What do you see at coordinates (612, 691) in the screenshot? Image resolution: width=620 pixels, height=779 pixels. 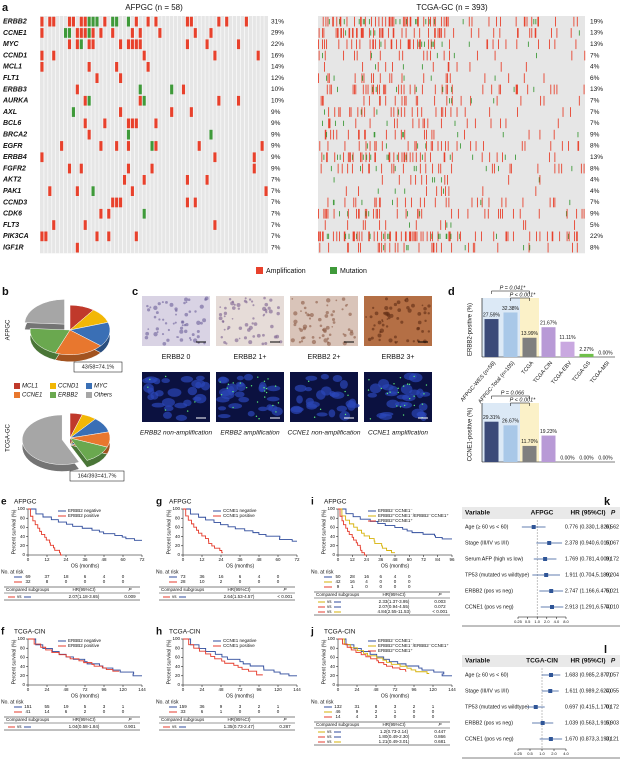 I see `p-value: 0.055` at bounding box center [612, 691].